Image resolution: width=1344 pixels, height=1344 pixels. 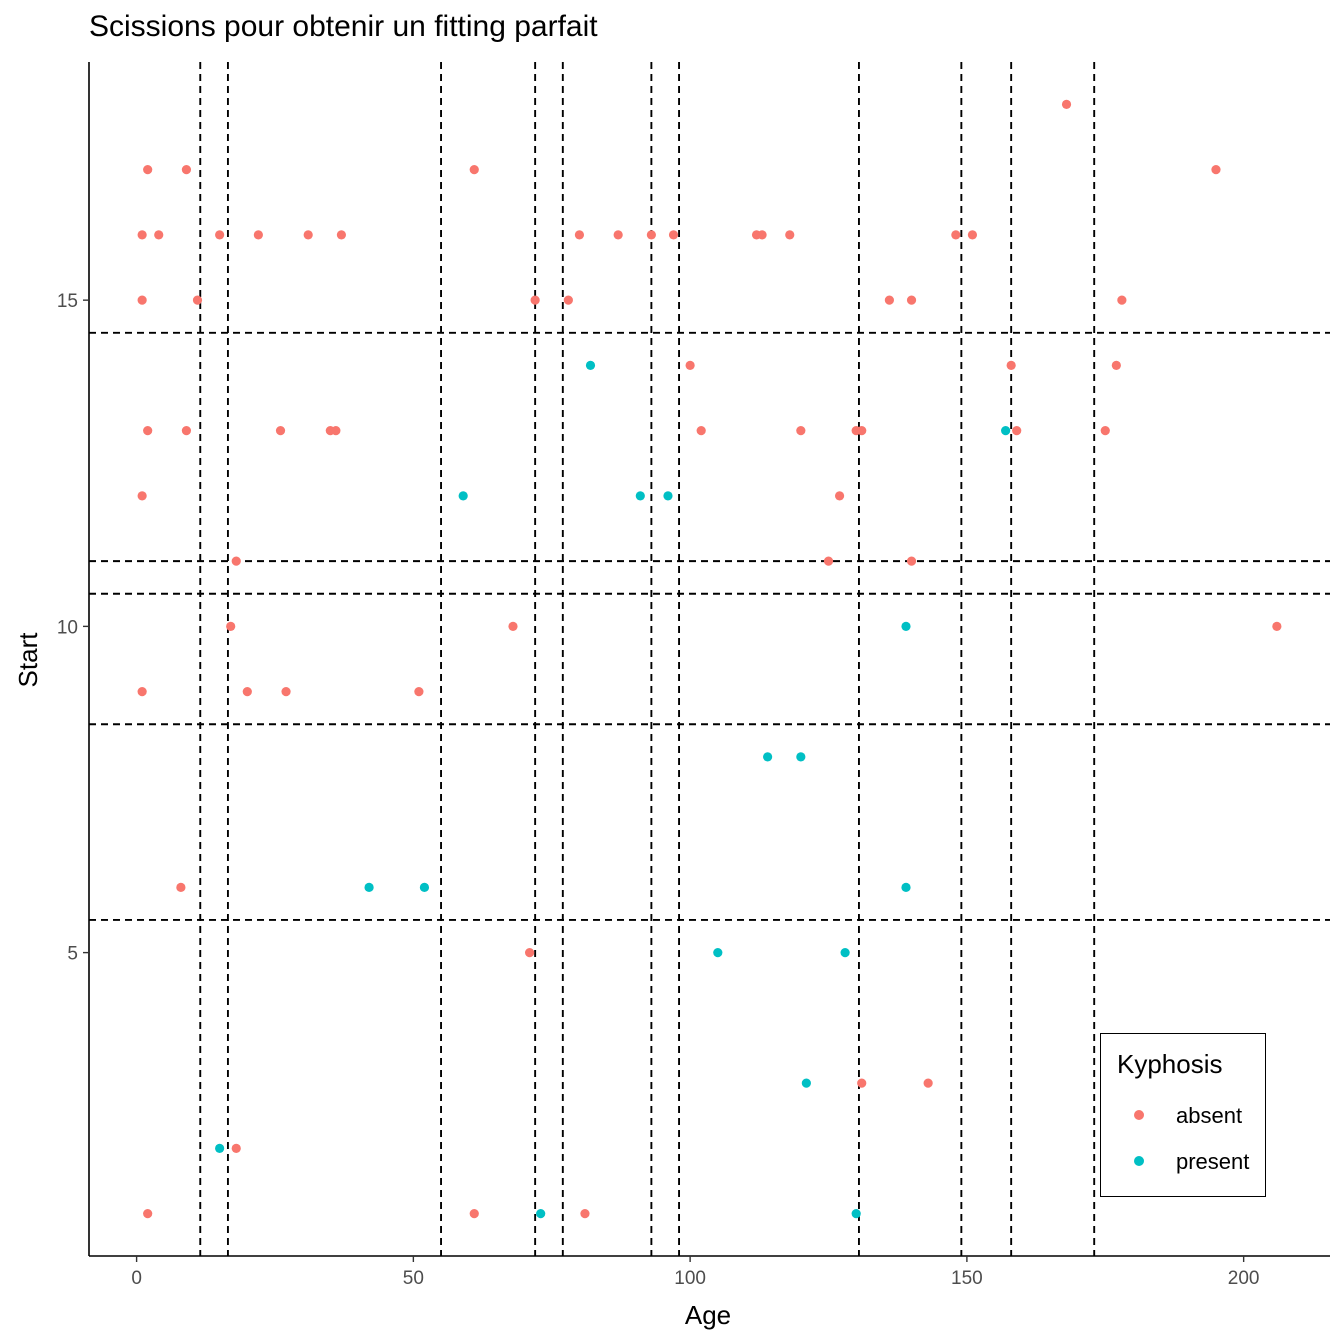 I want to click on legend-key-absent, so click(x=1139, y=1115).